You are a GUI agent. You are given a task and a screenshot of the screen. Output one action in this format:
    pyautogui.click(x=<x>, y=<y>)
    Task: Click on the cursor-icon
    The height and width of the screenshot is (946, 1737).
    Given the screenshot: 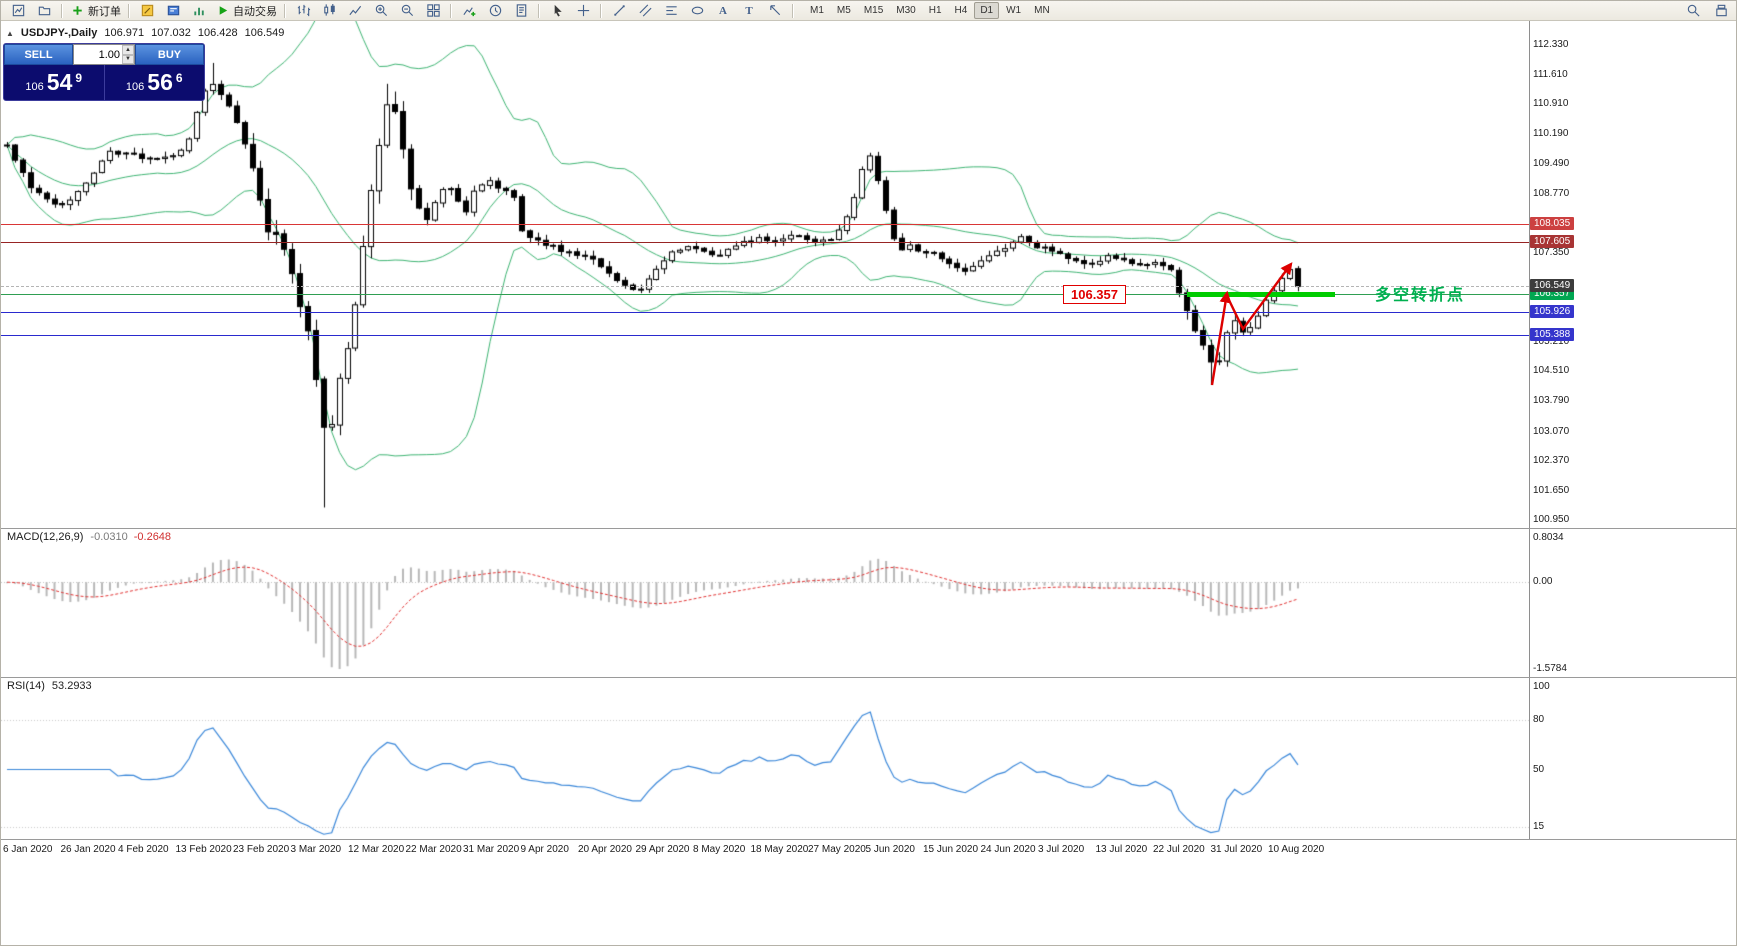 What is the action you would take?
    pyautogui.click(x=558, y=10)
    